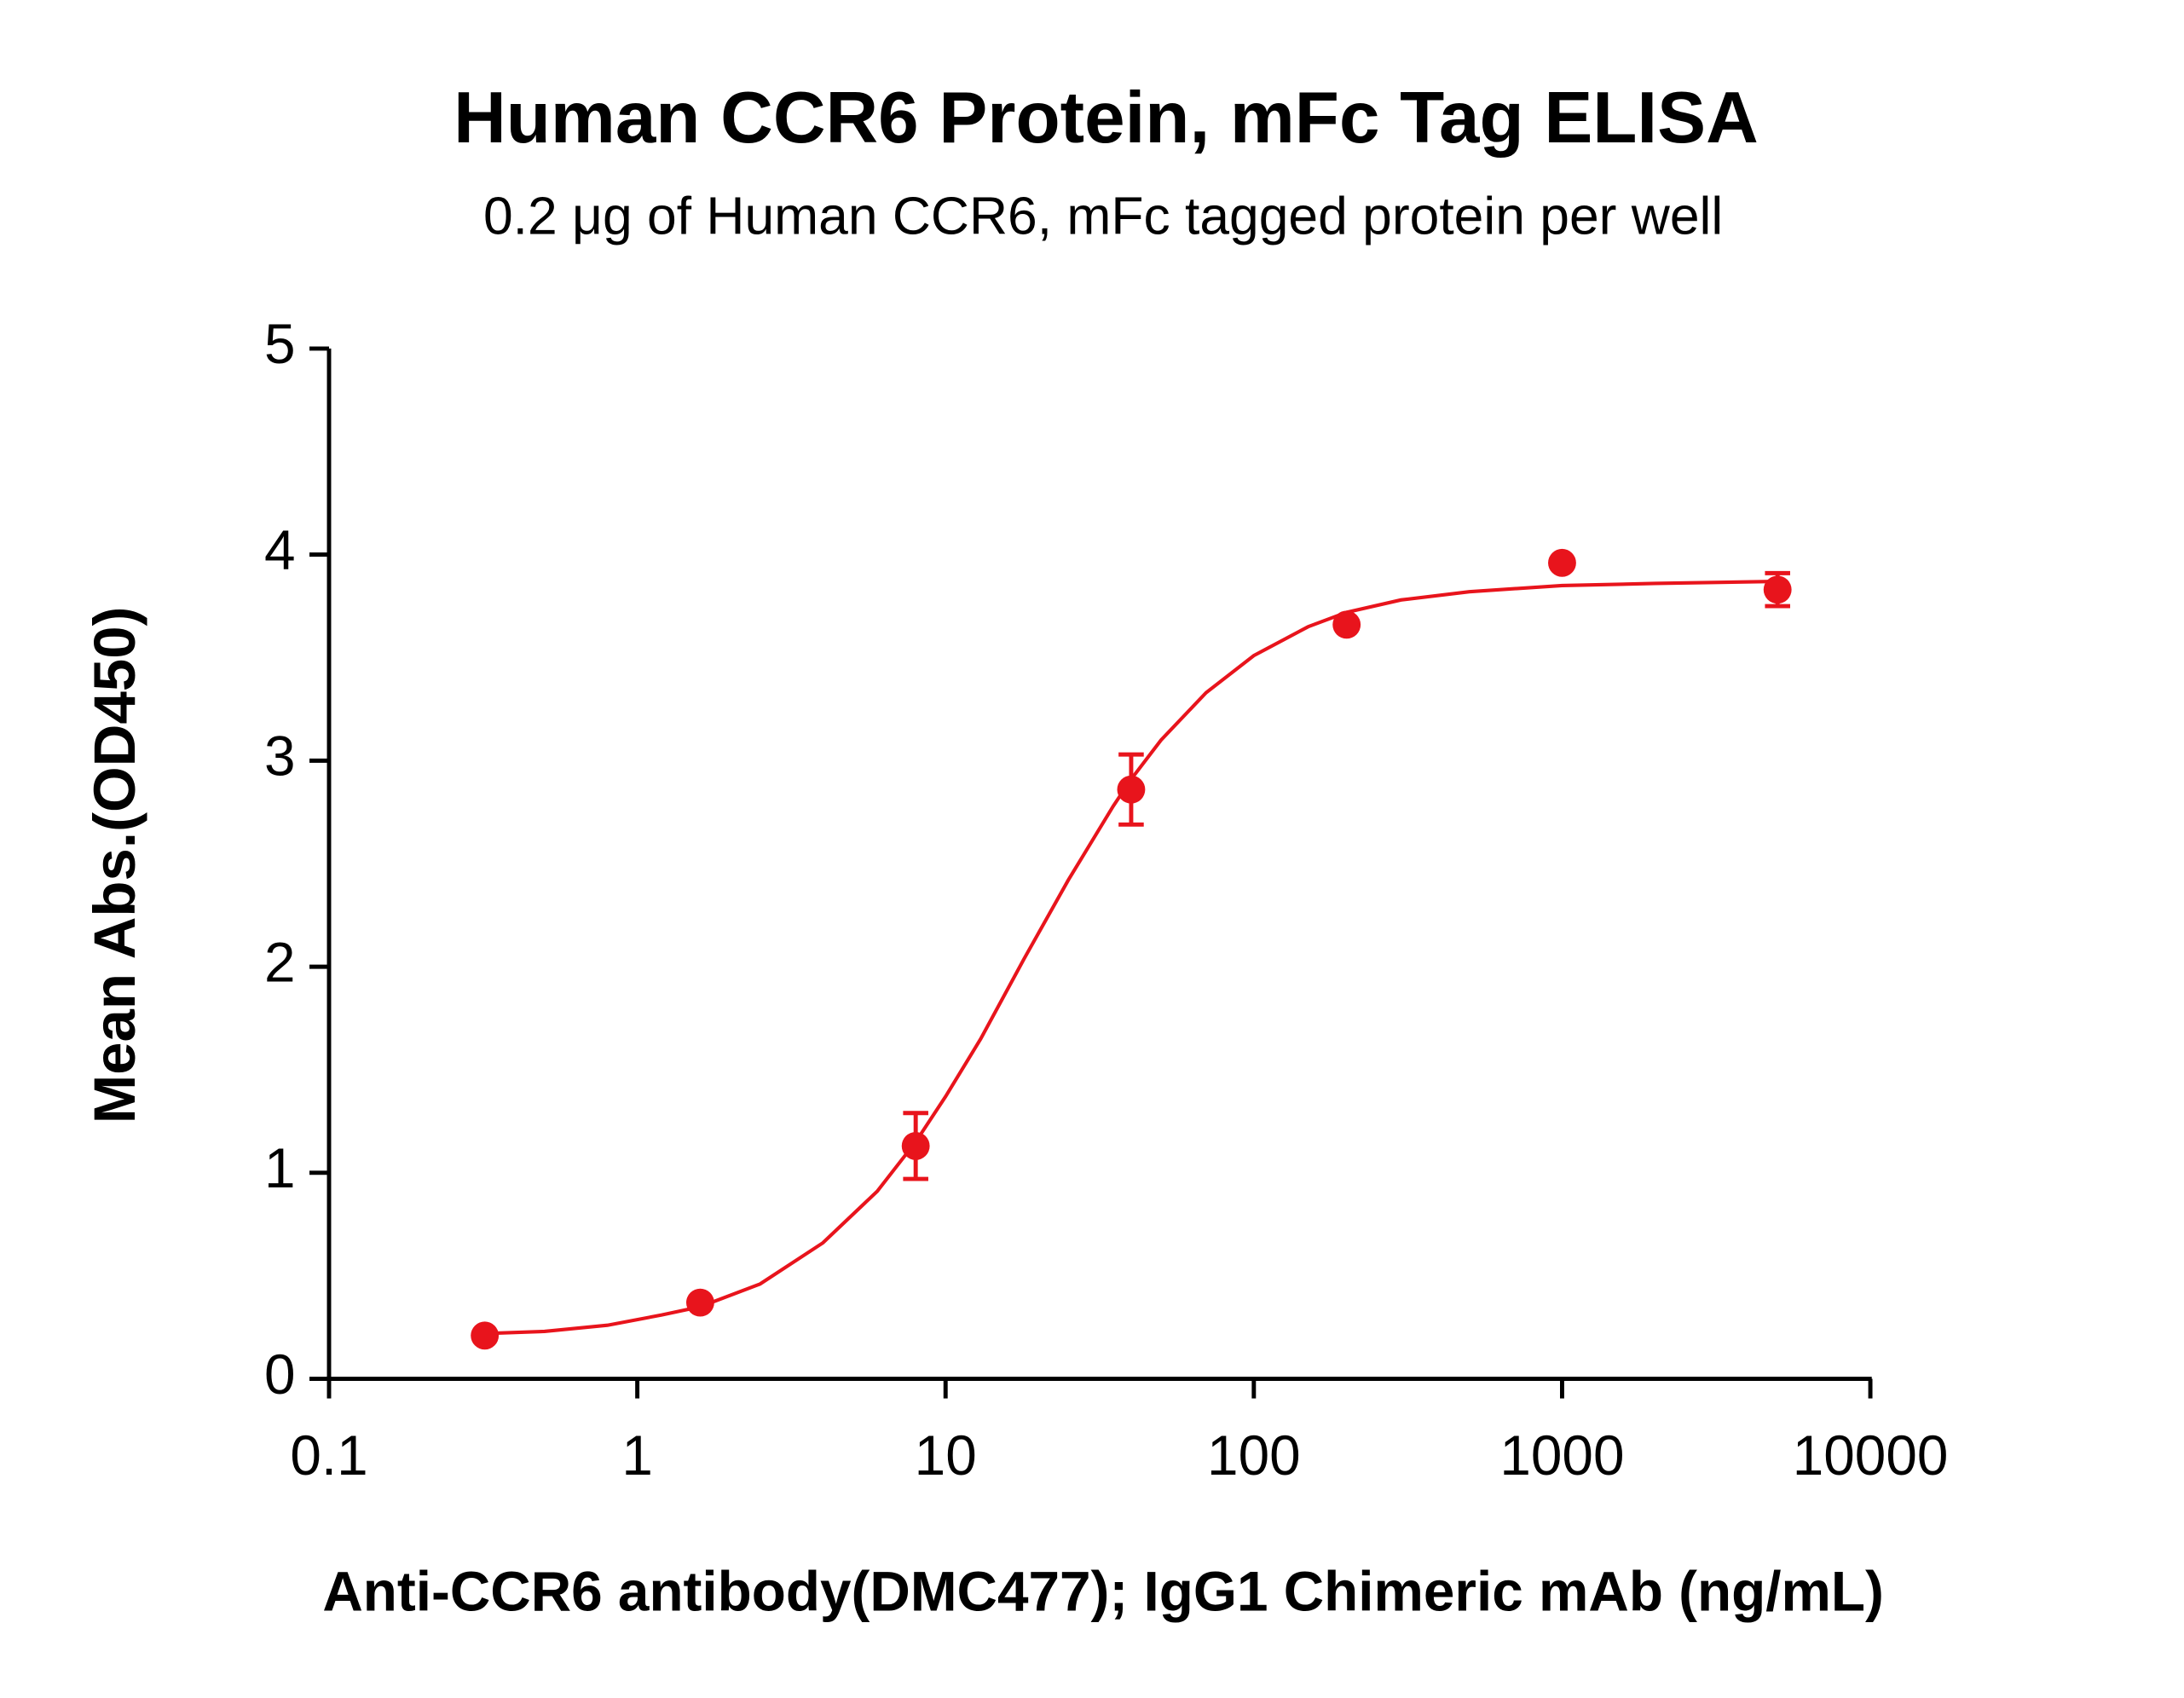 This screenshot has height=1698, width=2184. I want to click on y-tick-label: 3, so click(280, 756).